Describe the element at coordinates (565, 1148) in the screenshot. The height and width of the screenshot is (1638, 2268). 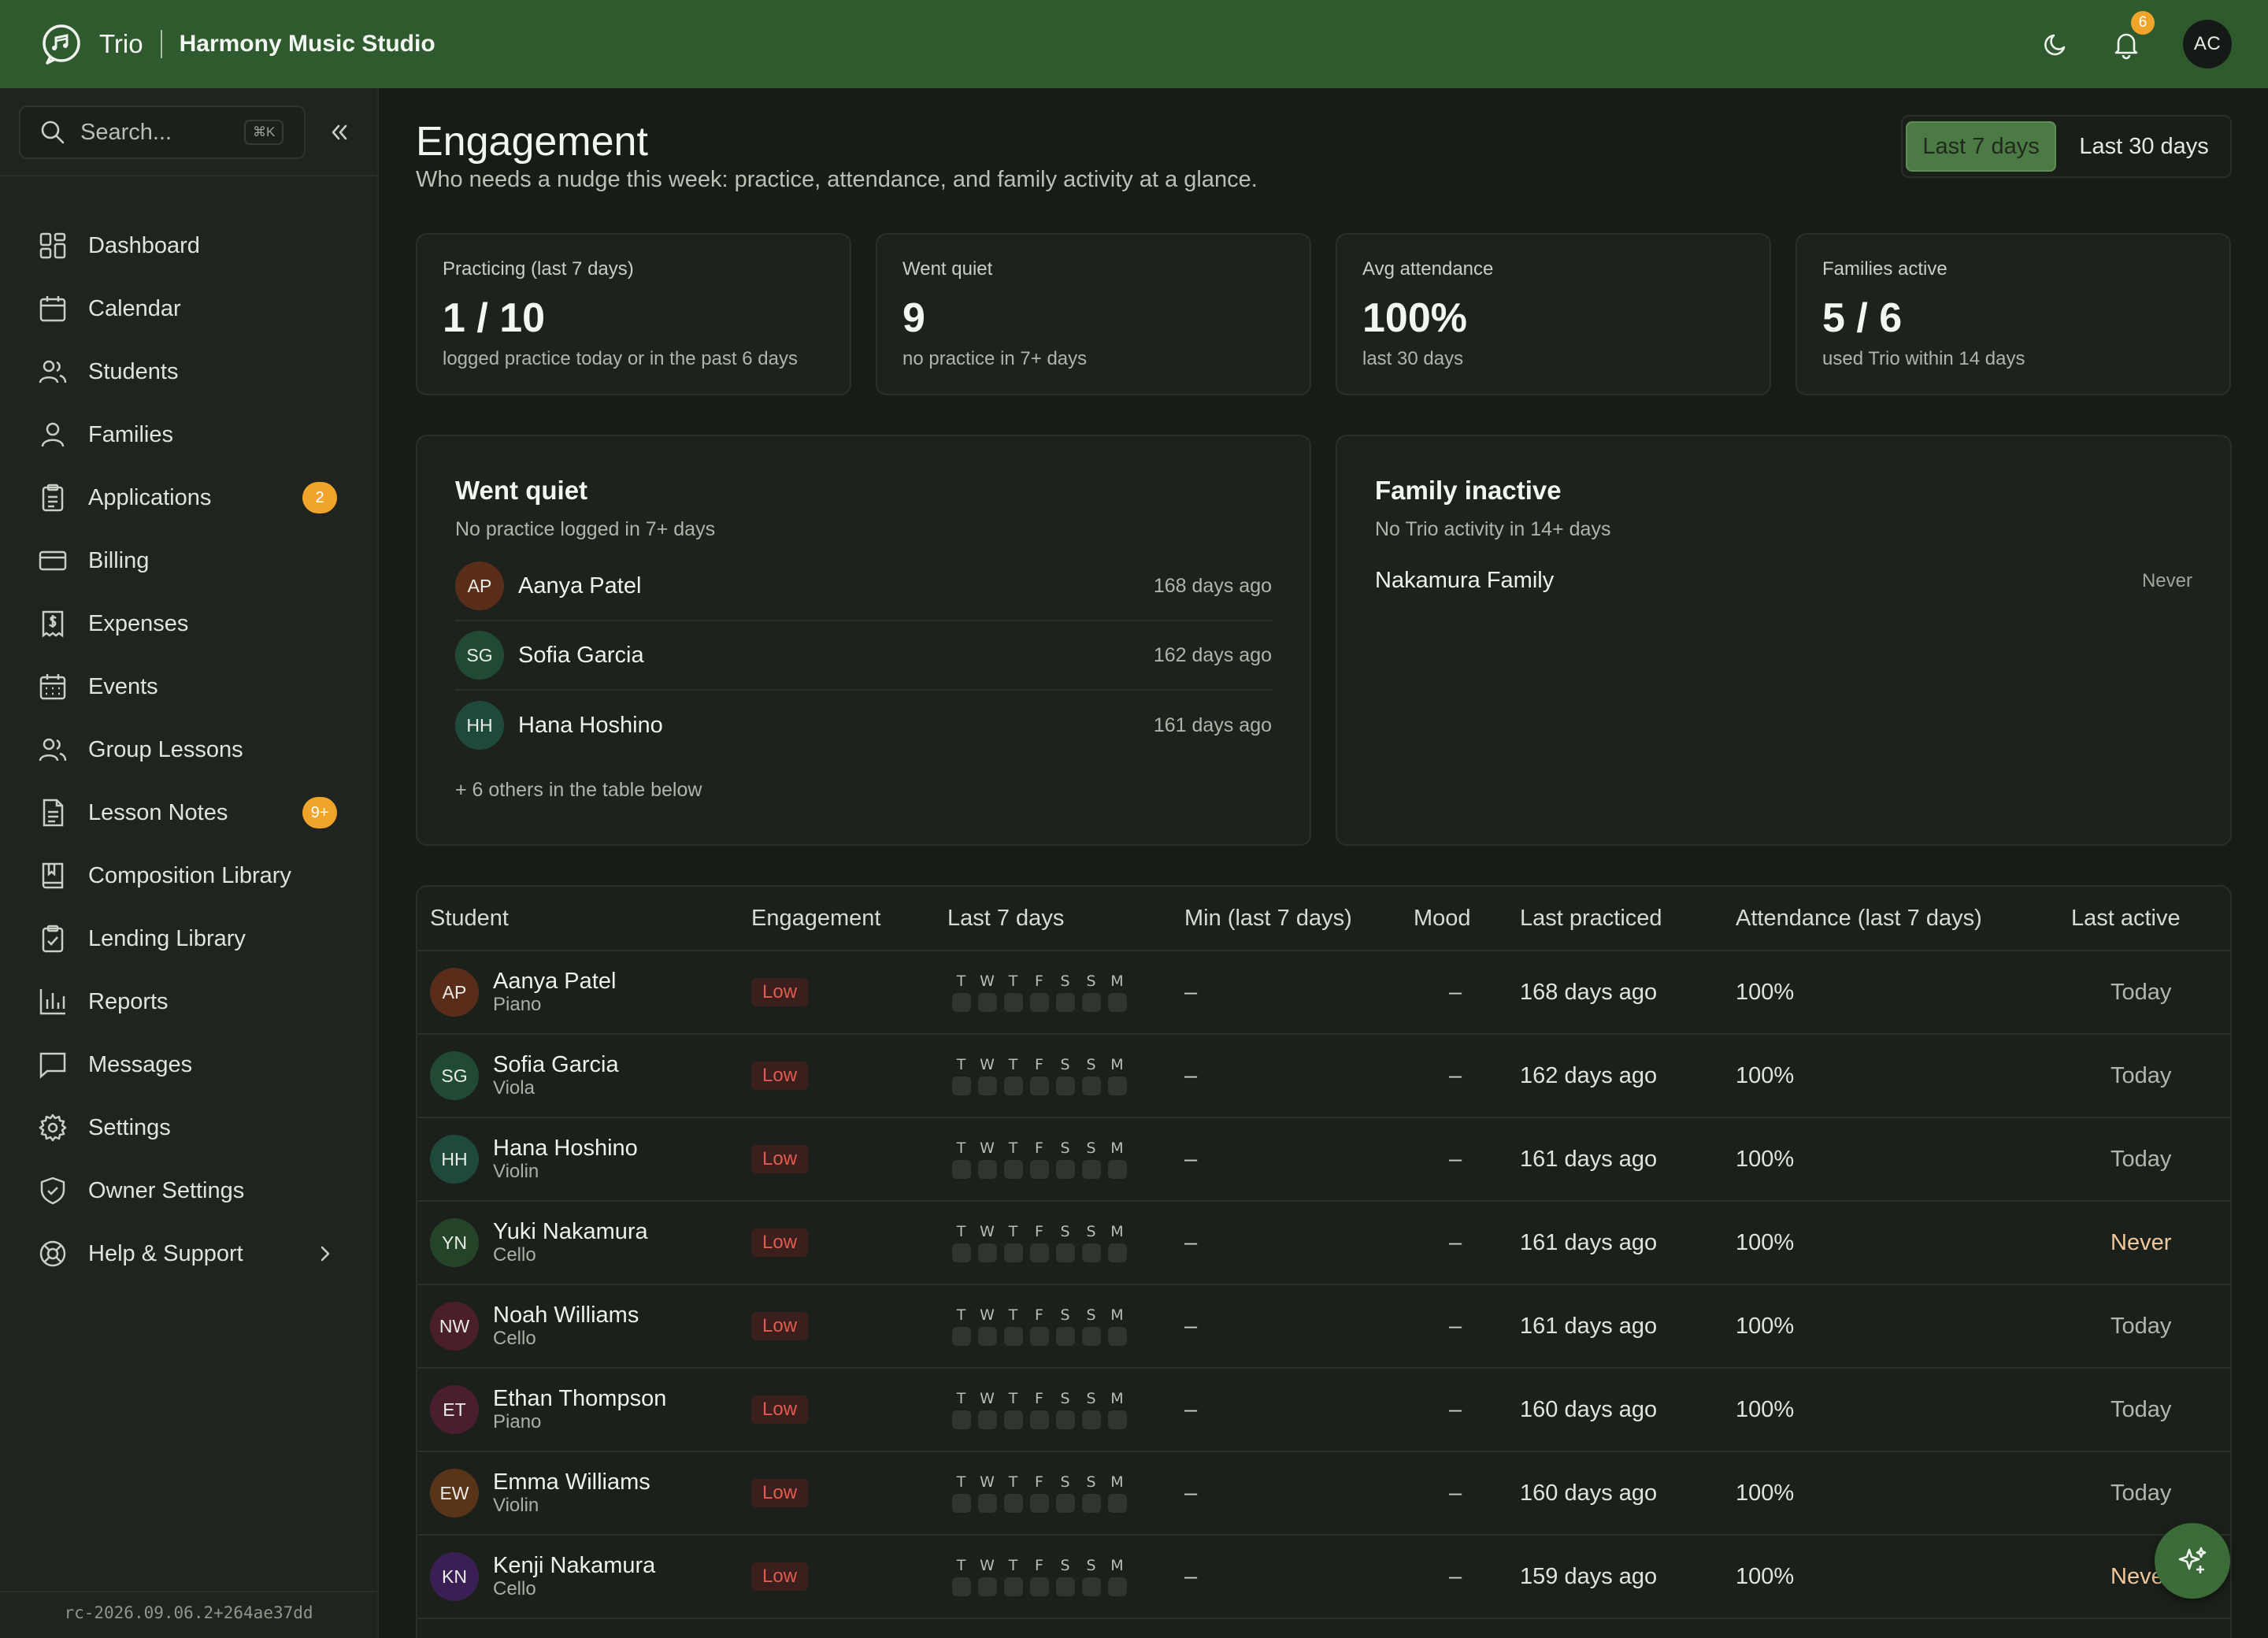
I see `student-name: Hana Hoshino` at that location.